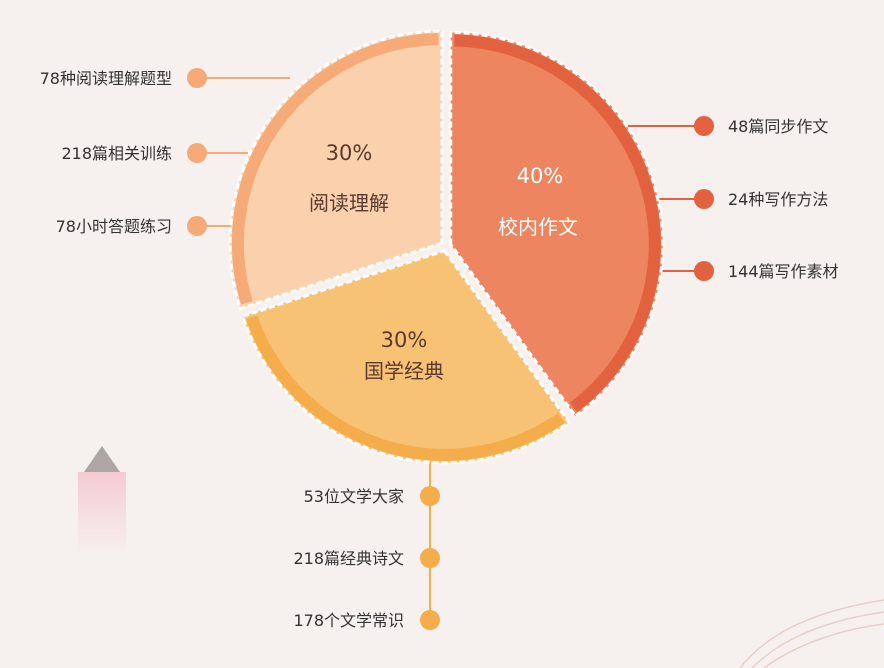 This screenshot has height=668, width=884. I want to click on annotation-text: 78小时答题练习, so click(114, 226).